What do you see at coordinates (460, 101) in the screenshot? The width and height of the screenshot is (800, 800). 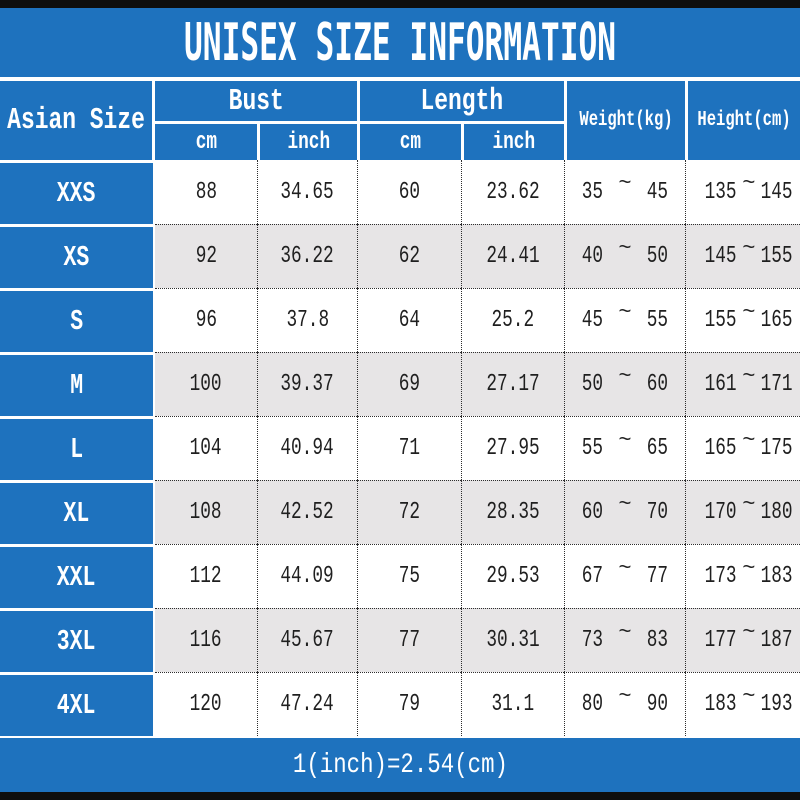 I see `header-length: Length` at bounding box center [460, 101].